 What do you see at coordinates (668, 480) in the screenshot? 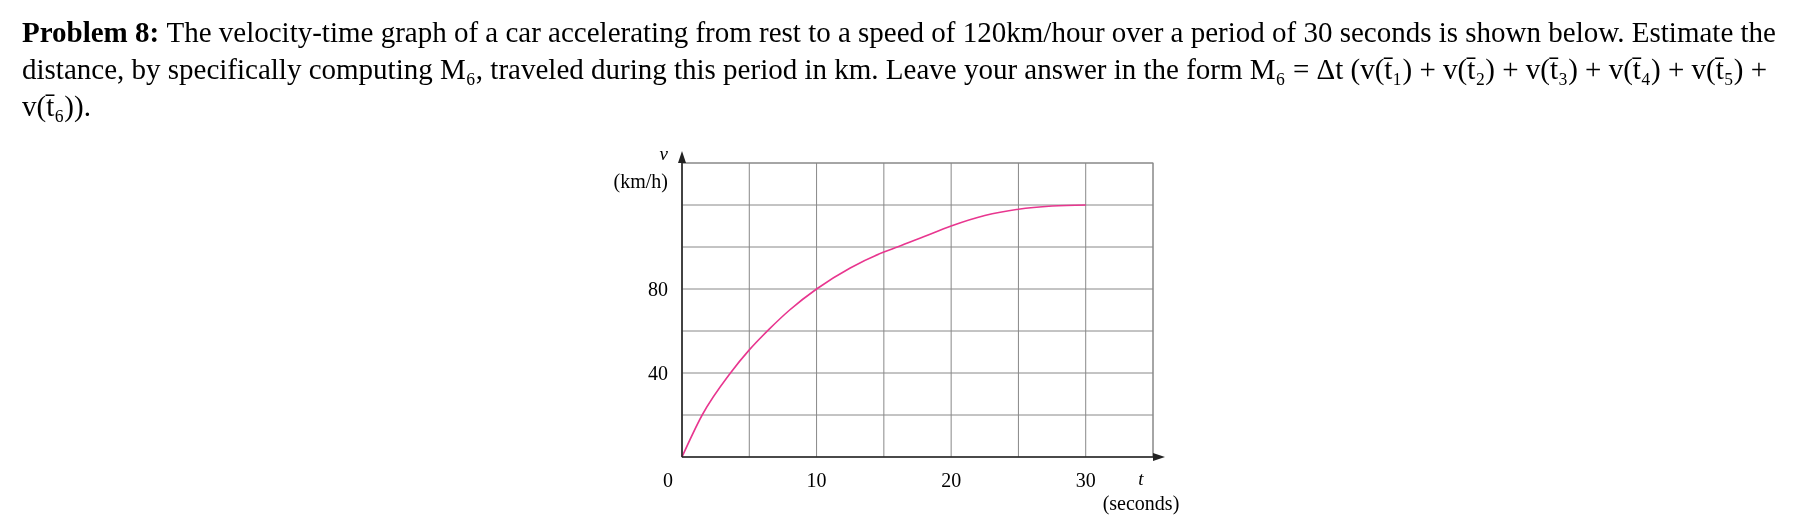
I see `x-tick-label: 0` at bounding box center [668, 480].